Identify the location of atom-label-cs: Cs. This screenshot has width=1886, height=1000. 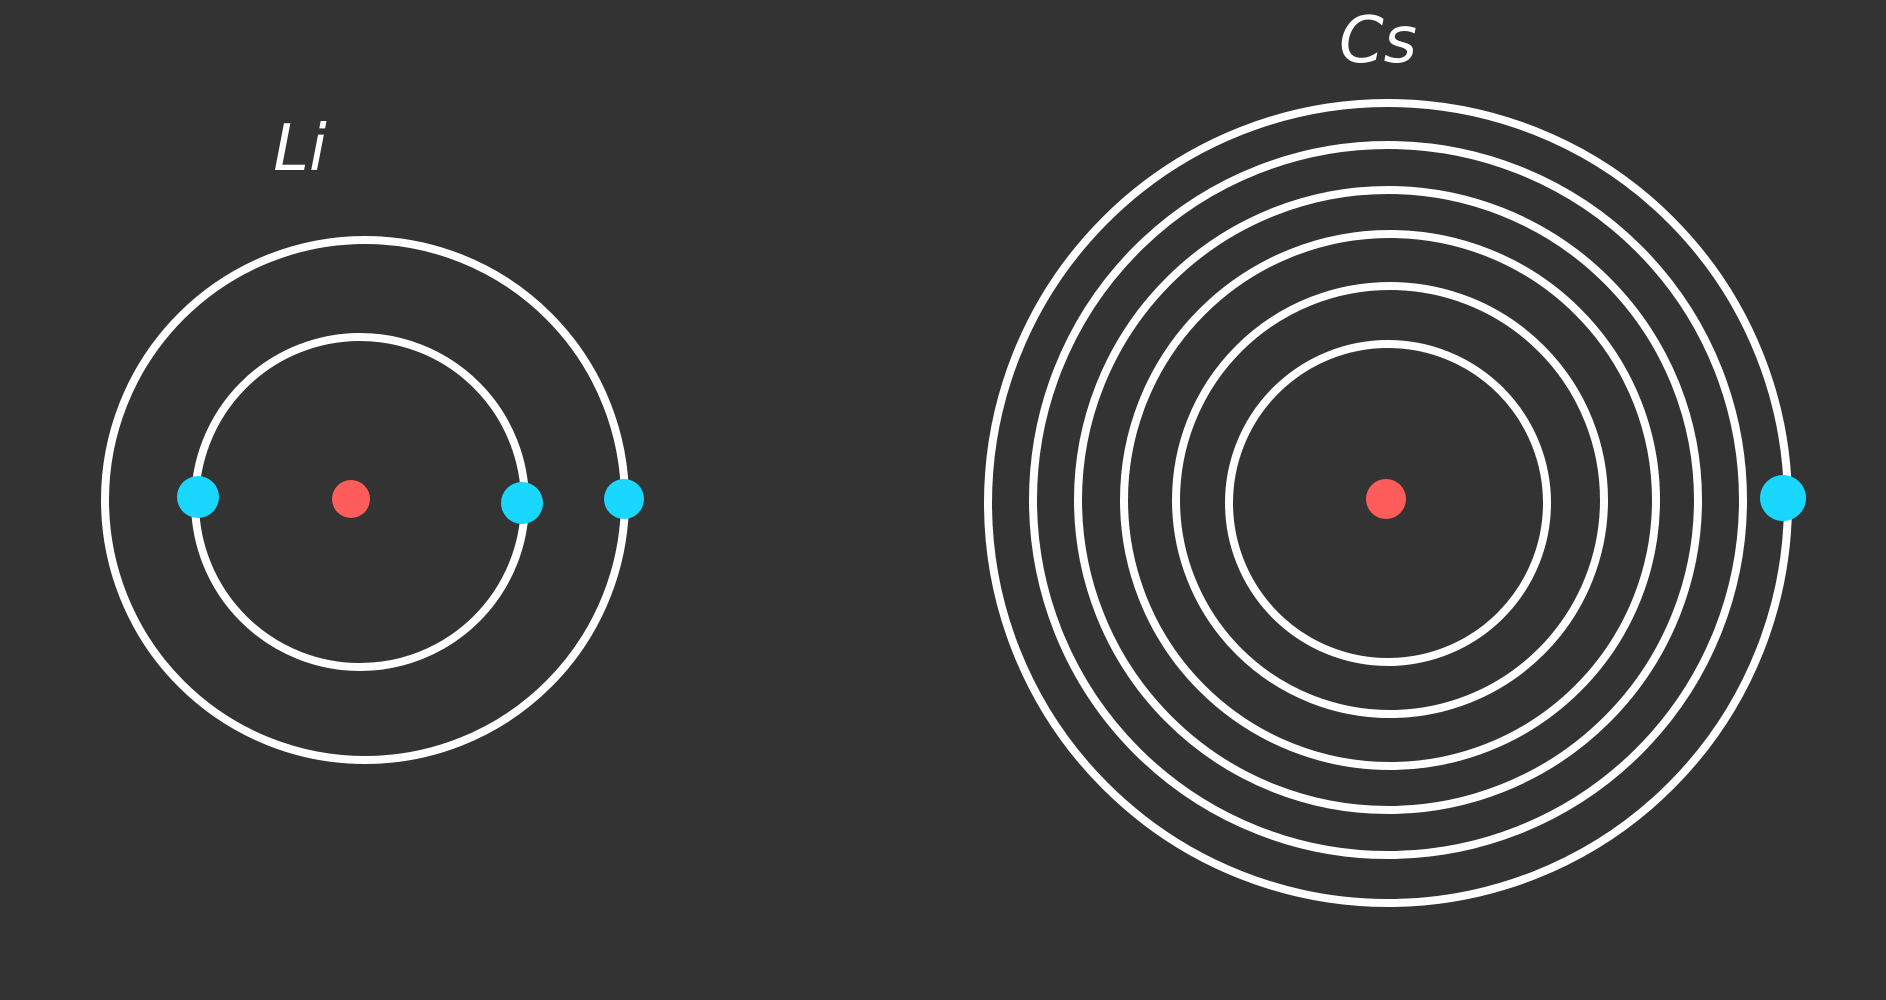
(1378, 41).